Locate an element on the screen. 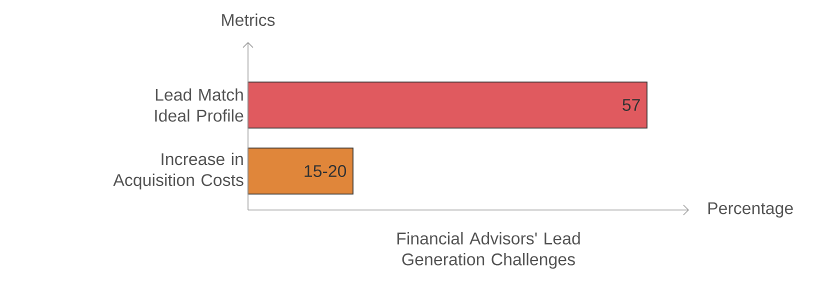 The height and width of the screenshot is (295, 836). y-axis-title: Metrics is located at coordinates (248, 20).